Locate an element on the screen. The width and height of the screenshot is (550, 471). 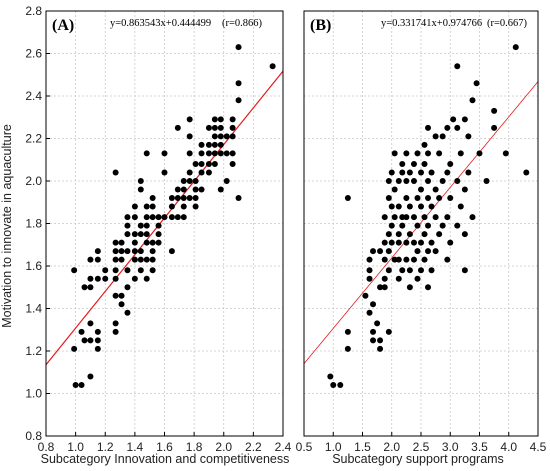
y-tick-label: 2.8 is located at coordinates (33, 11).